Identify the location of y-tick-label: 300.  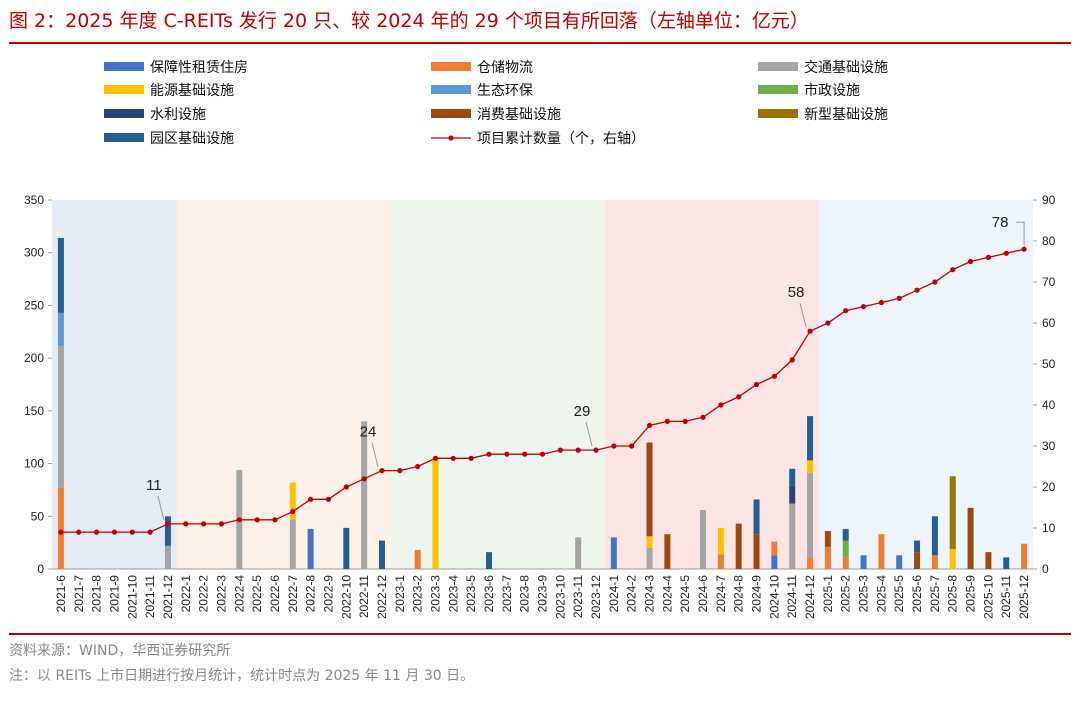
(34, 253).